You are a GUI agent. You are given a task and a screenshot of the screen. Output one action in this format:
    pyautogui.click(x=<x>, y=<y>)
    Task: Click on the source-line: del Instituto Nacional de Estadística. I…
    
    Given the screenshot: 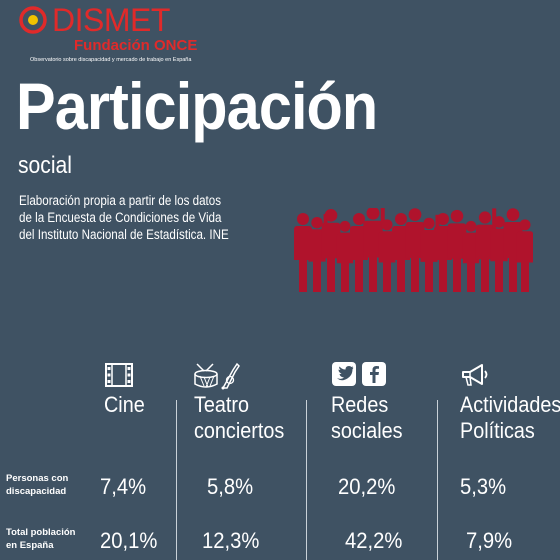 What is the action you would take?
    pyautogui.click(x=124, y=234)
    